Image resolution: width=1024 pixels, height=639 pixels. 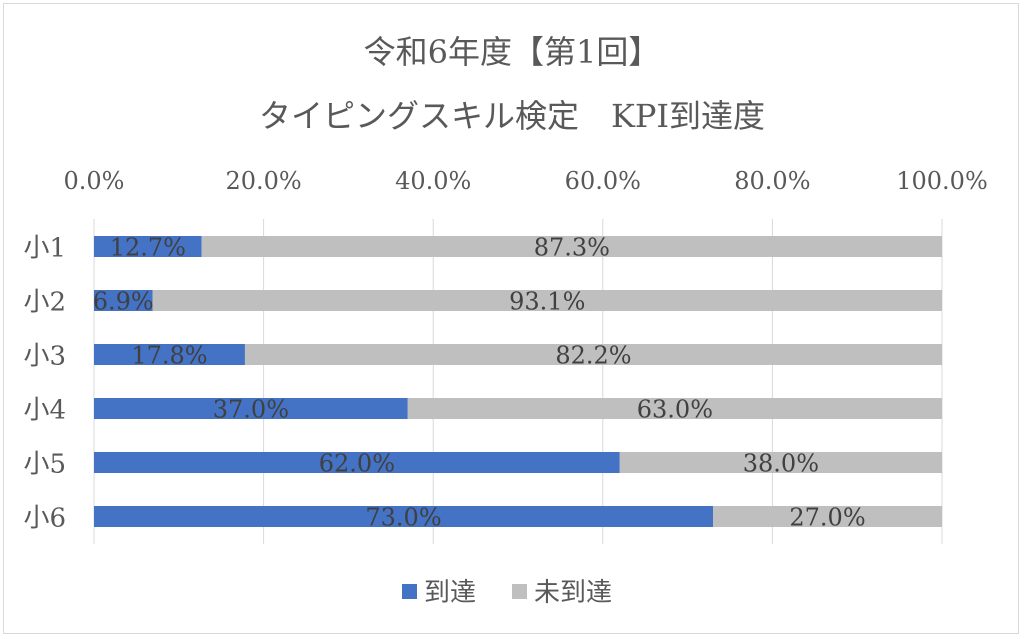 I want to click on data-label: 37.0%, so click(x=251, y=410).